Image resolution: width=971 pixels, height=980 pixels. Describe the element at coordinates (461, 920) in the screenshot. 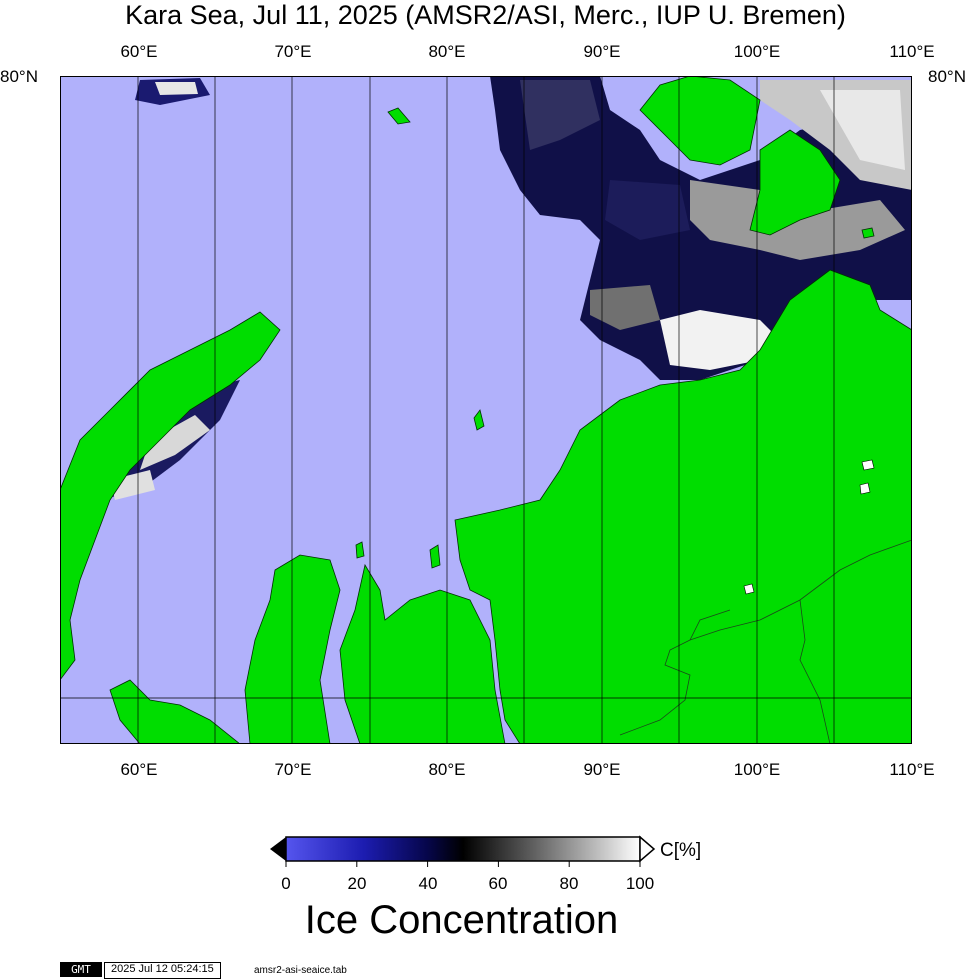

I see `colorbar-title: Ice Concentration` at that location.